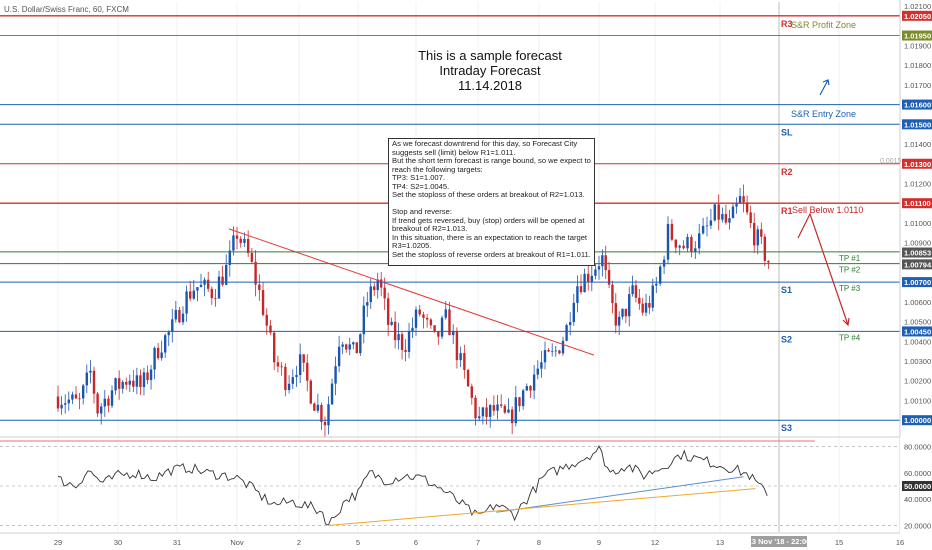  What do you see at coordinates (917, 105) in the screenshot?
I see `price-tick-label: 1.01600` at bounding box center [917, 105].